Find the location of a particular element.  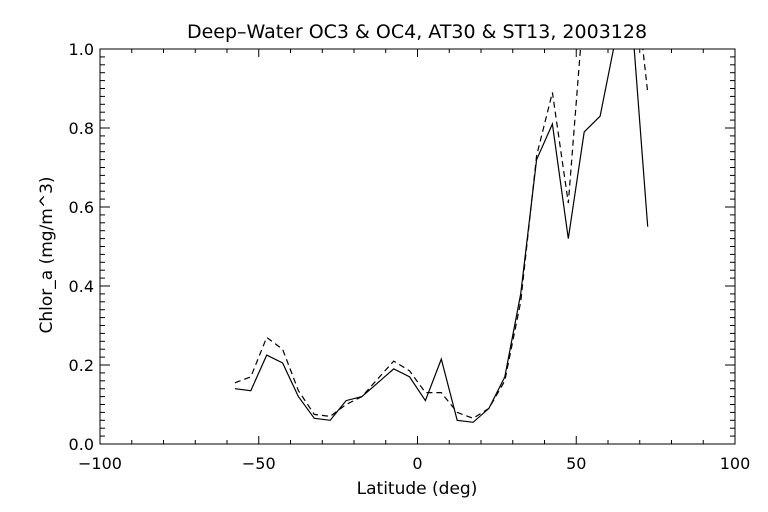

y-axis-label: Chlor_a (mg/m^3) is located at coordinates (47, 254).